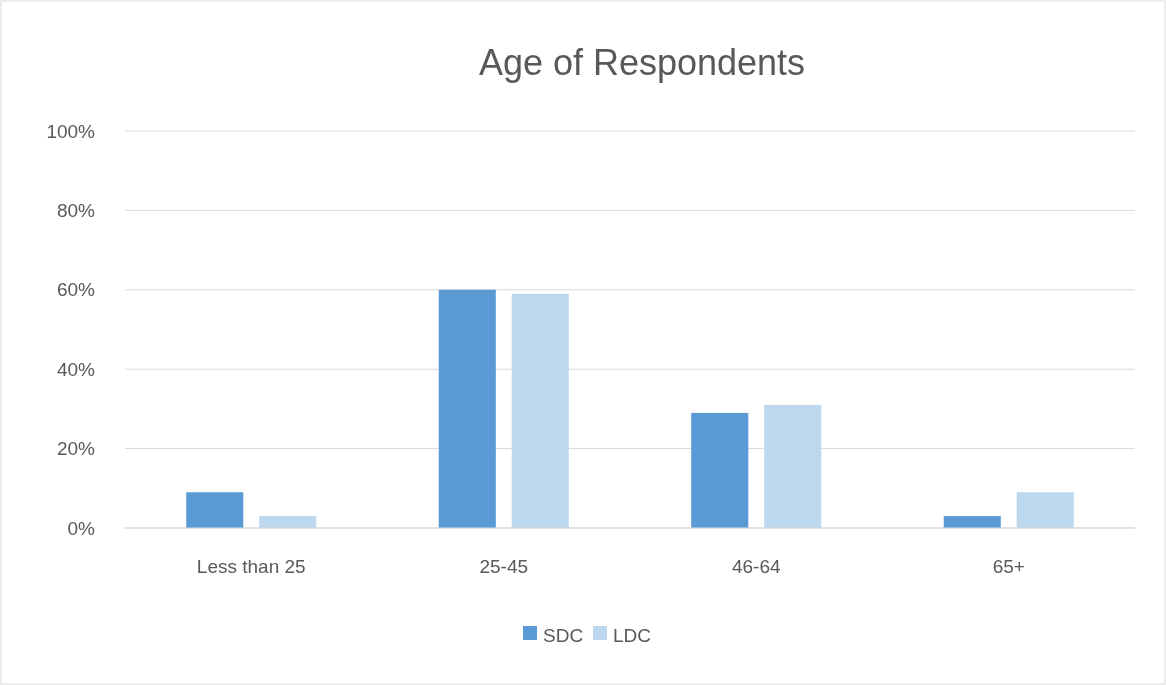 This screenshot has width=1166, height=685. Describe the element at coordinates (563, 635) in the screenshot. I see `legend-label: SDC` at that location.